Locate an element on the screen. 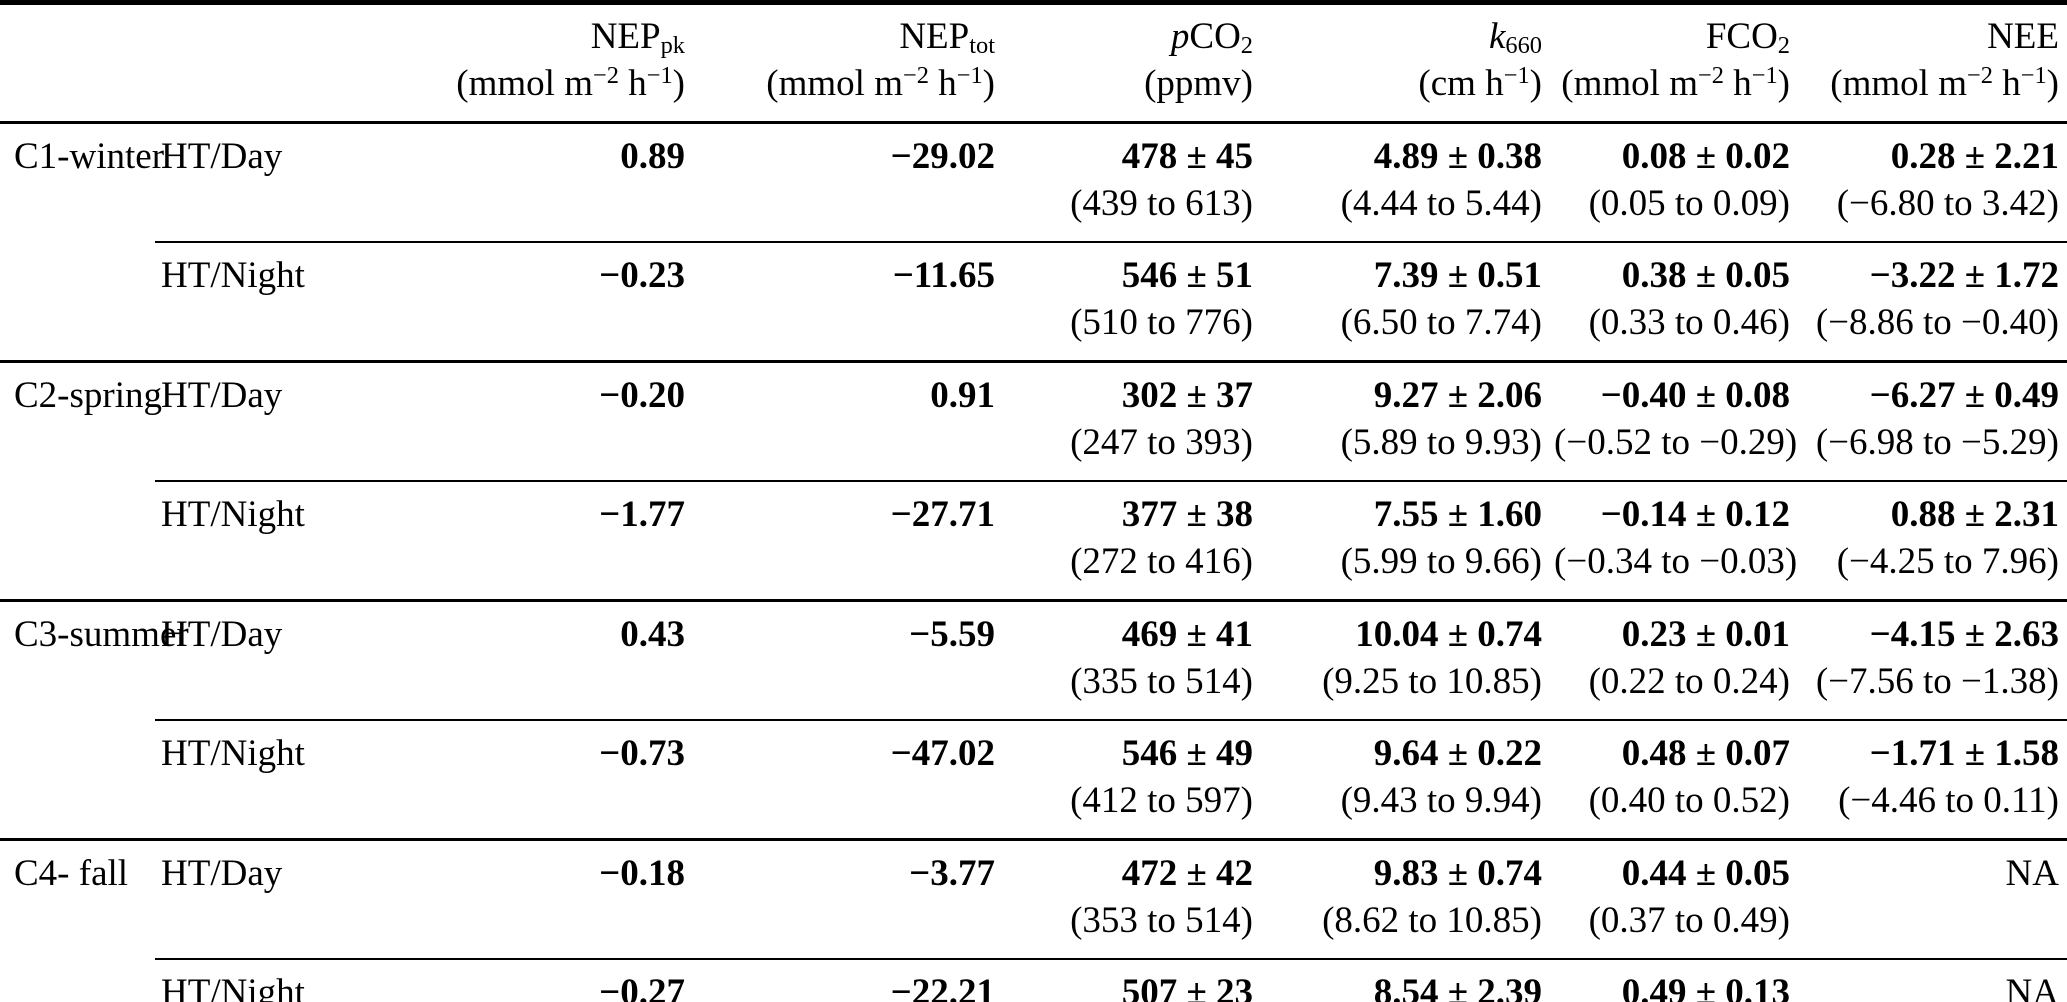  value-main: −0.14 ± 0.12 is located at coordinates (1695, 514).